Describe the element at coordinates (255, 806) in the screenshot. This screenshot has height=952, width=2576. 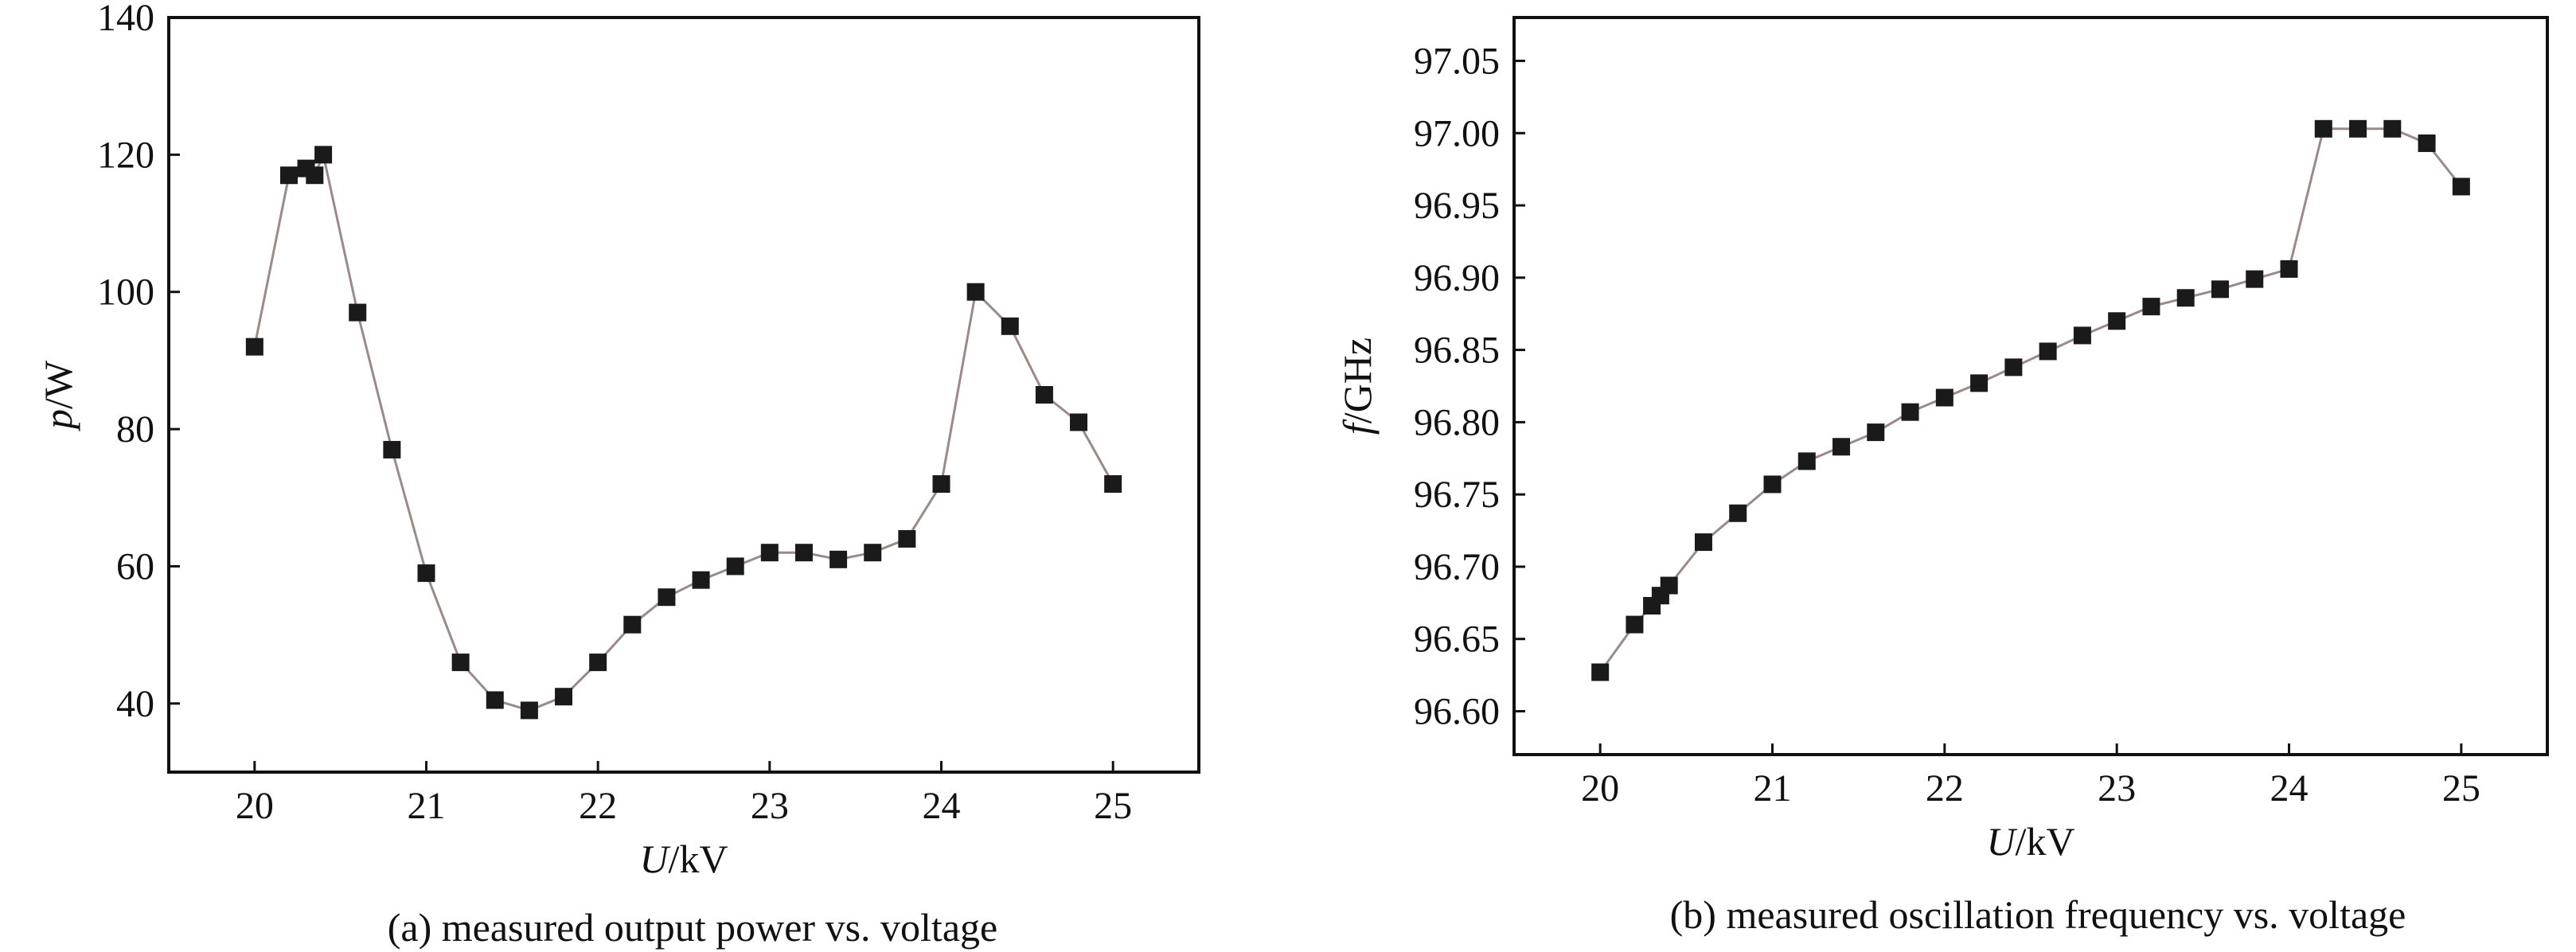
I see `panel-a-x-tick-label: 20` at that location.